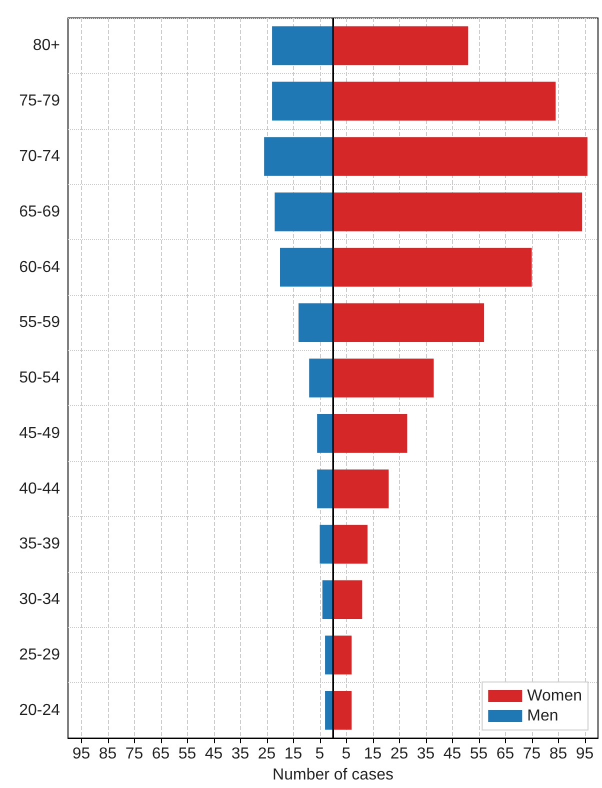 The width and height of the screenshot is (602, 788). I want to click on y-tick-label: 60-64, so click(39, 267).